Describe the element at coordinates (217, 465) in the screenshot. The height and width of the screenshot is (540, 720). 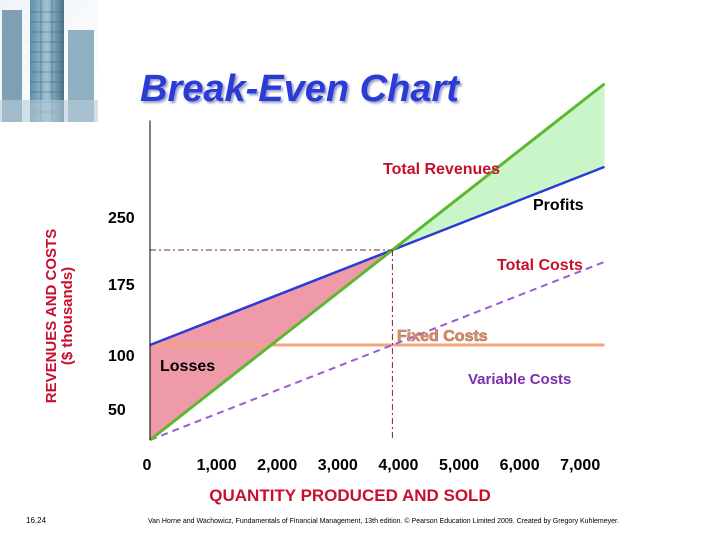
I see `x-tick-label: 1,000` at that location.